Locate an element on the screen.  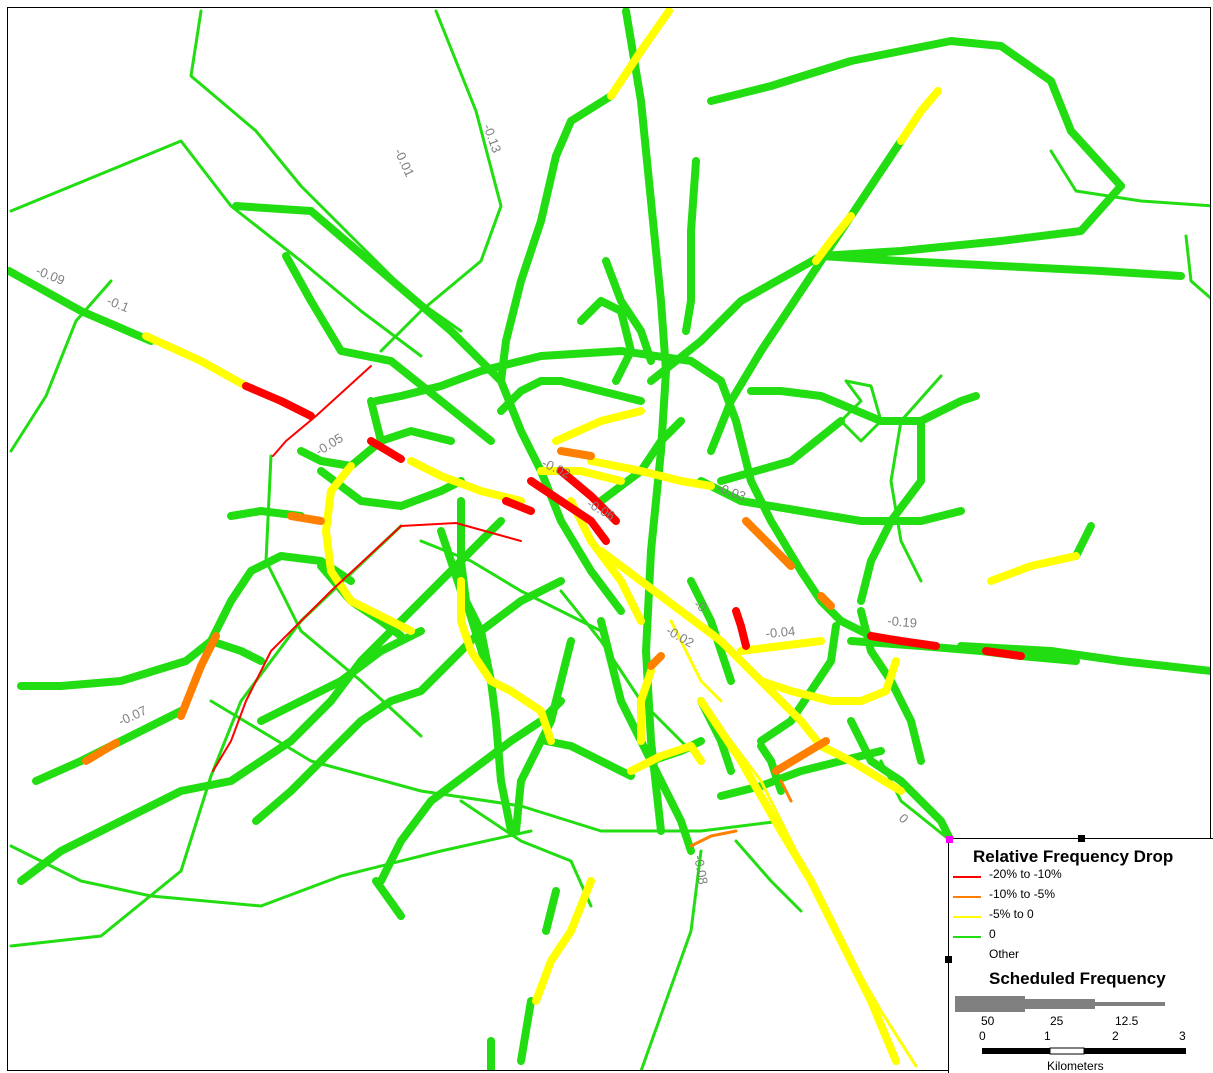
route-label: -0.05 is located at coordinates (329, 444).